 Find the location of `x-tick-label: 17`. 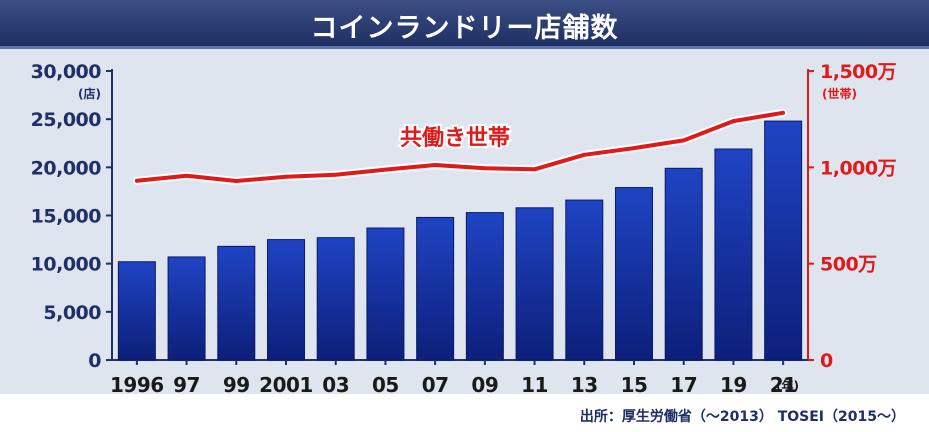

x-tick-label: 17 is located at coordinates (683, 385).